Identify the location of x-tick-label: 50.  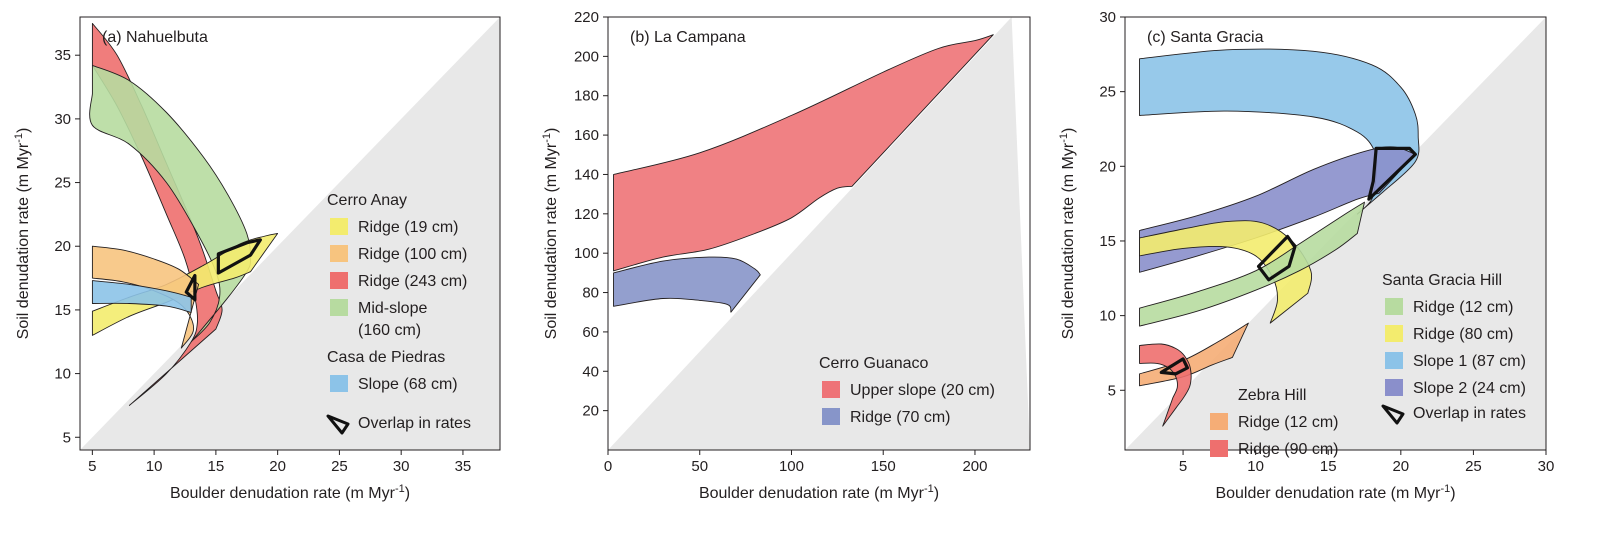
(699, 466).